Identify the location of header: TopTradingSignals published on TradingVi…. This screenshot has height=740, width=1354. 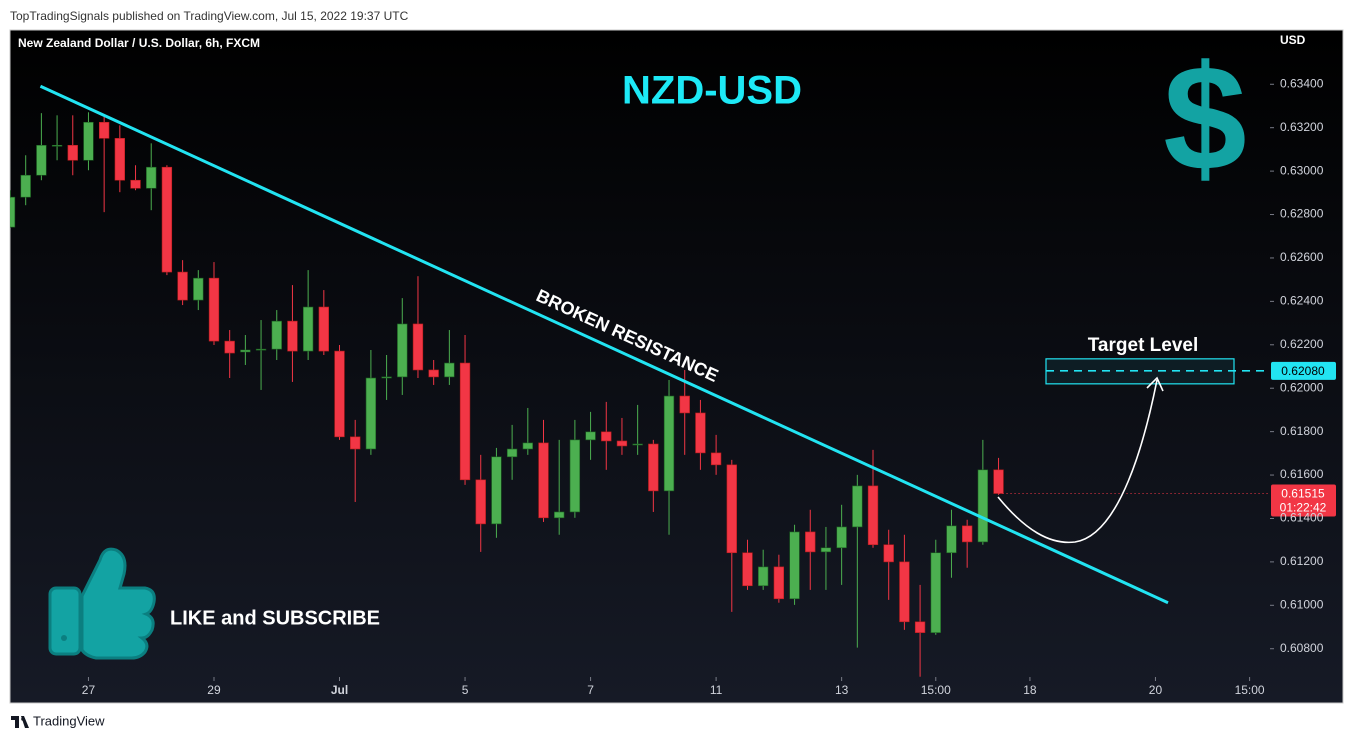
(209, 16).